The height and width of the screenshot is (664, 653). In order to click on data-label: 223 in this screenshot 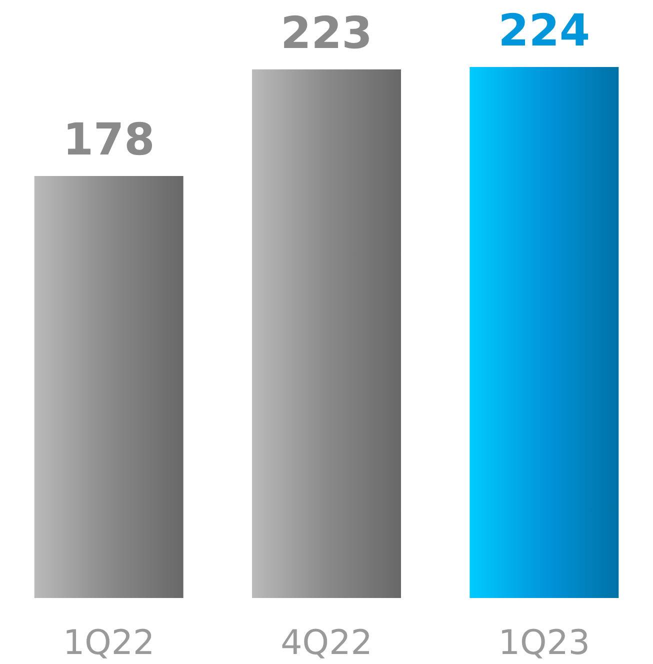, I will do `click(326, 33)`.